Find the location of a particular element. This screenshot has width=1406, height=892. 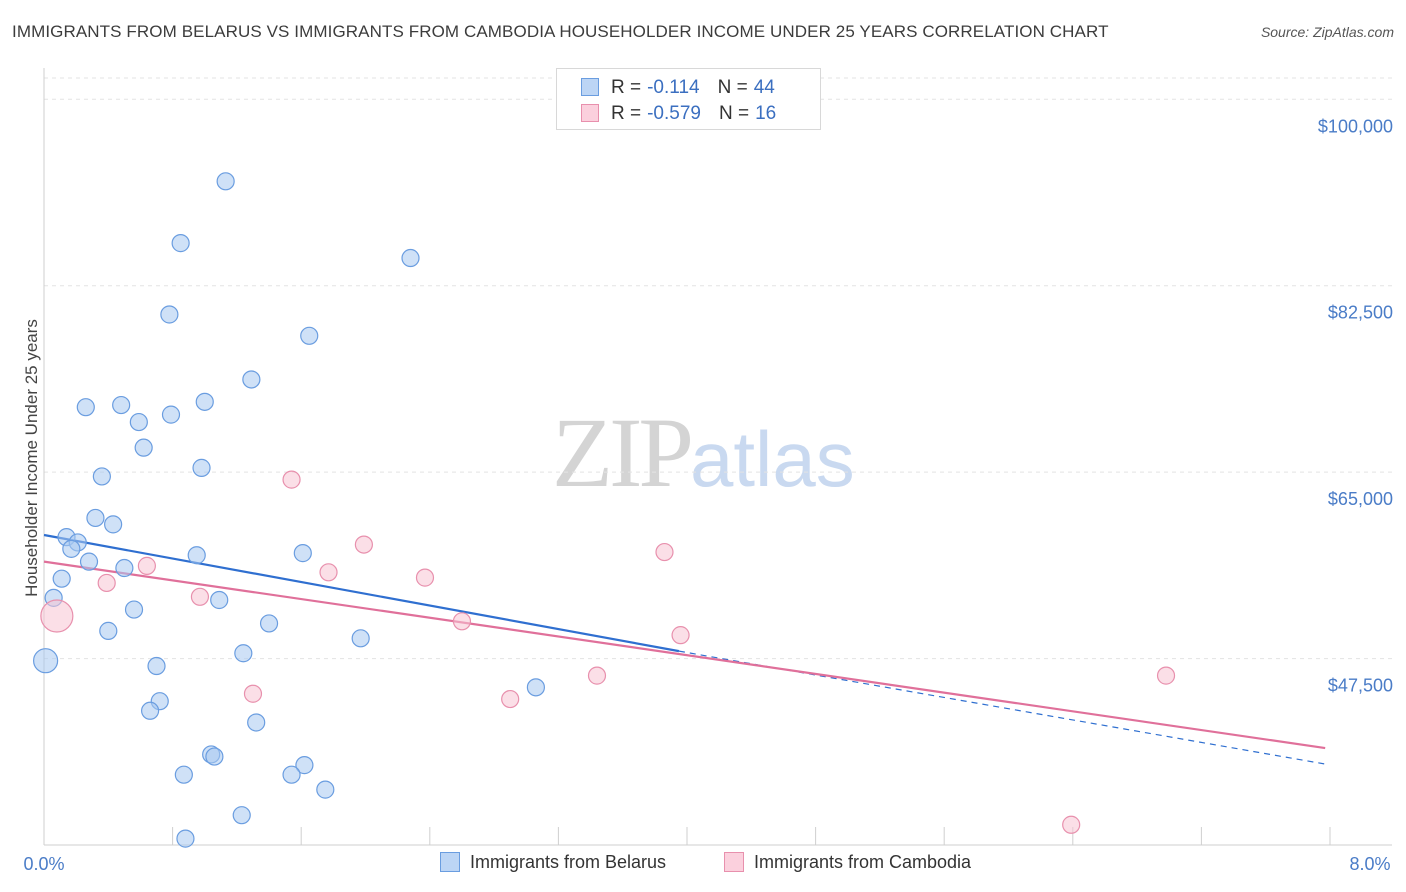

legend-label-belarus: Immigrants from Belarus is located at coordinates (568, 862).